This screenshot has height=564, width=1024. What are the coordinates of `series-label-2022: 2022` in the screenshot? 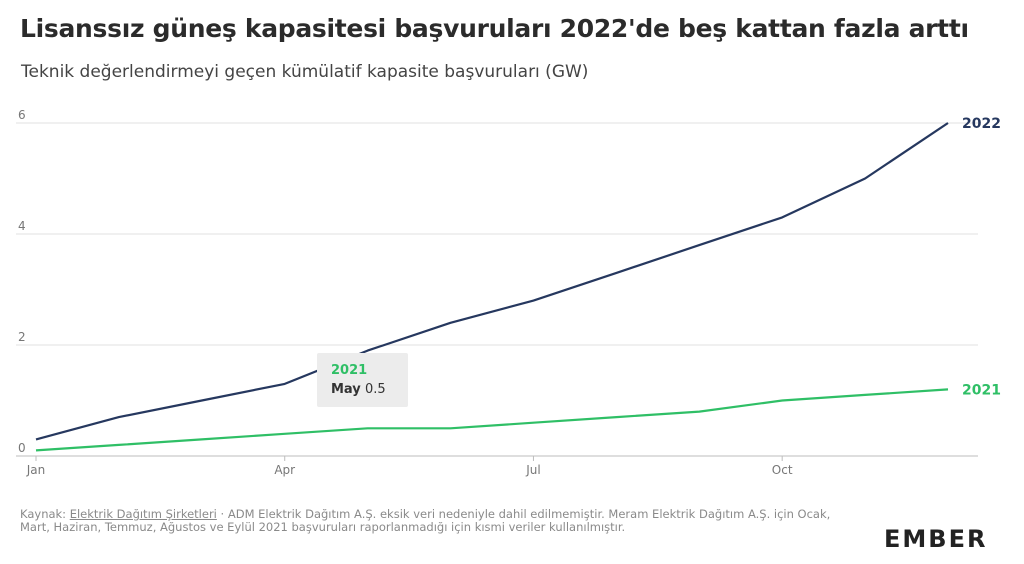 It's located at (981, 124).